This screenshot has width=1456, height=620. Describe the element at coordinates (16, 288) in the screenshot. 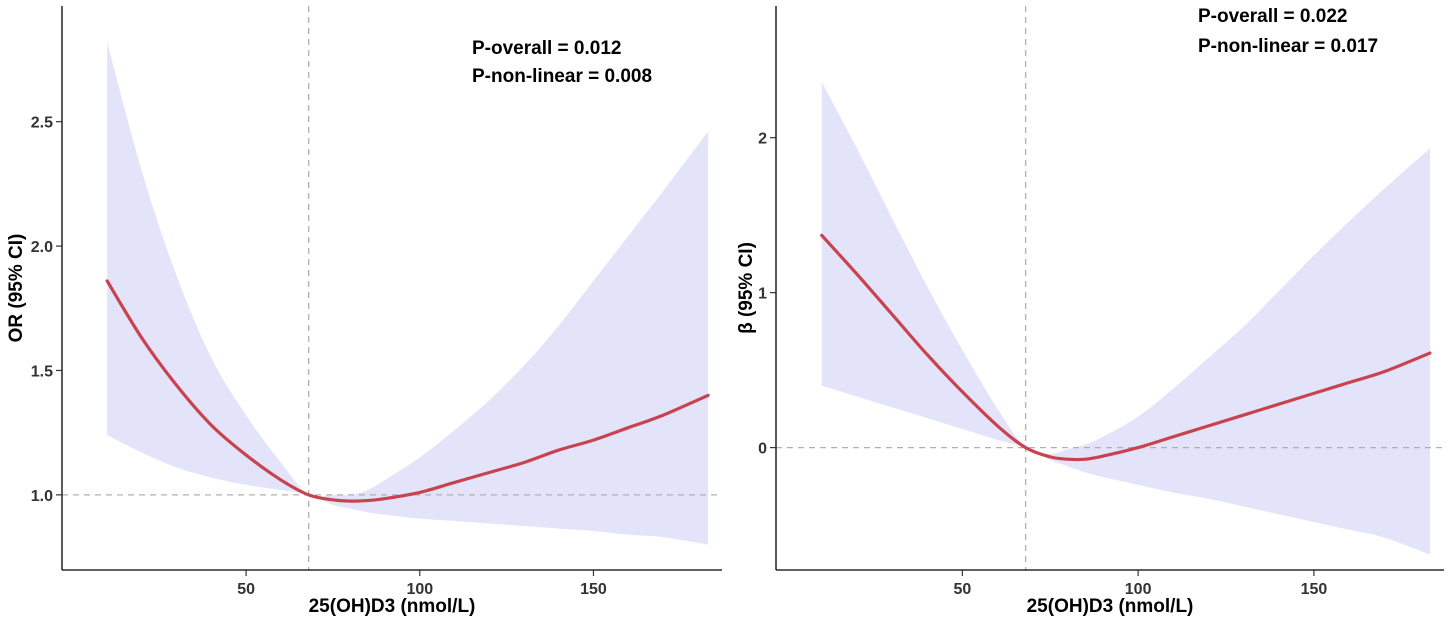

I see `y-axis-title: OR (95% CI)` at that location.